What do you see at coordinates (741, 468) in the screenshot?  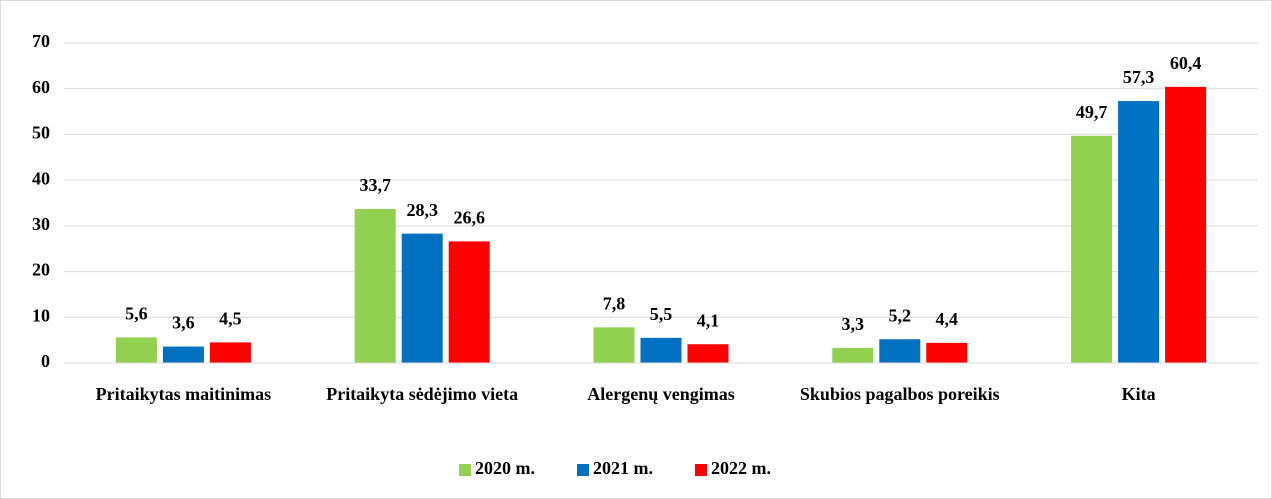 I see `legend-label: 2022 m.` at bounding box center [741, 468].